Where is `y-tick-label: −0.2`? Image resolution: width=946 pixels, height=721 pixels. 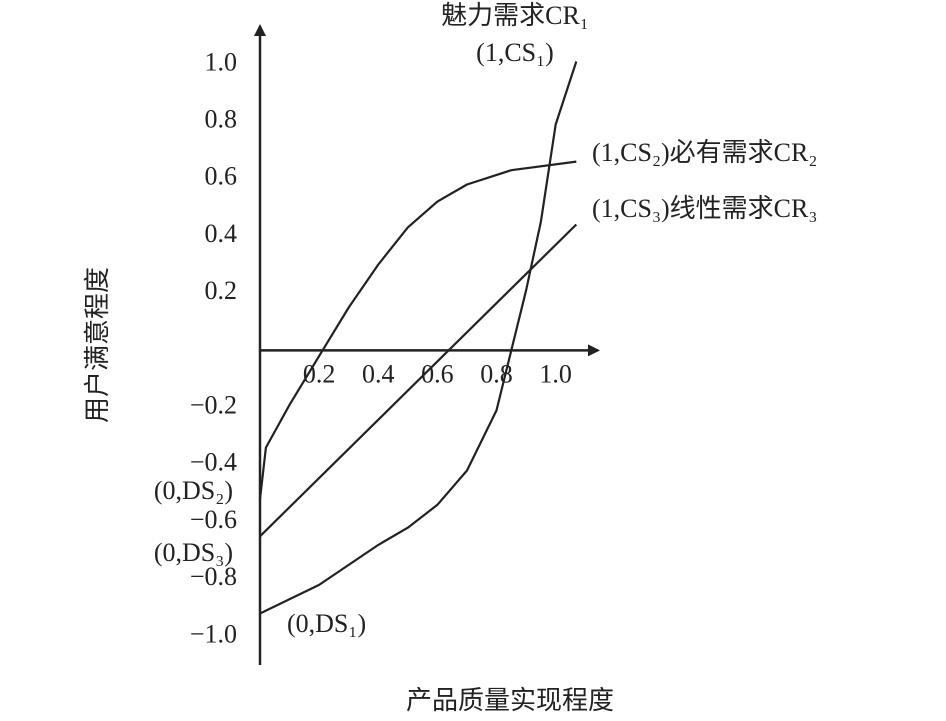 y-tick-label: −0.2 is located at coordinates (213, 405).